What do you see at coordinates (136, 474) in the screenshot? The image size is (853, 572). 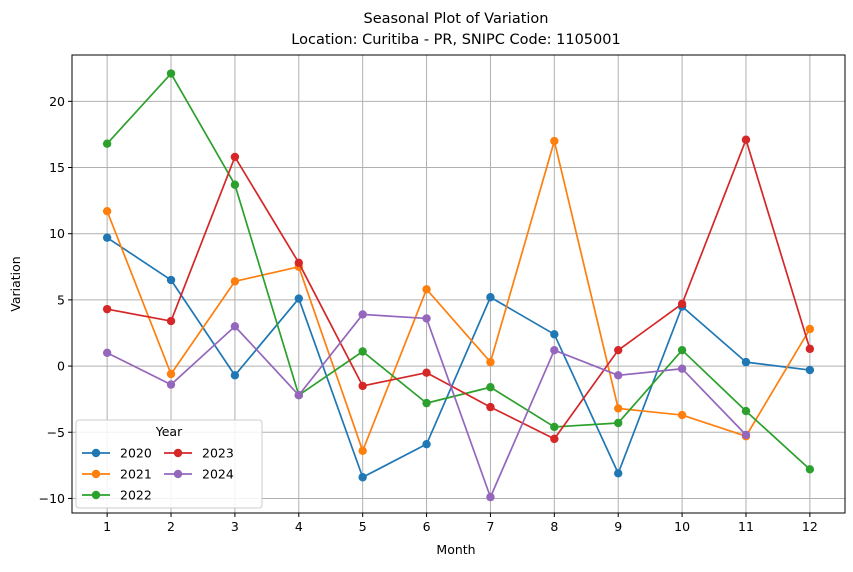 I see `legend-label: 2021` at bounding box center [136, 474].